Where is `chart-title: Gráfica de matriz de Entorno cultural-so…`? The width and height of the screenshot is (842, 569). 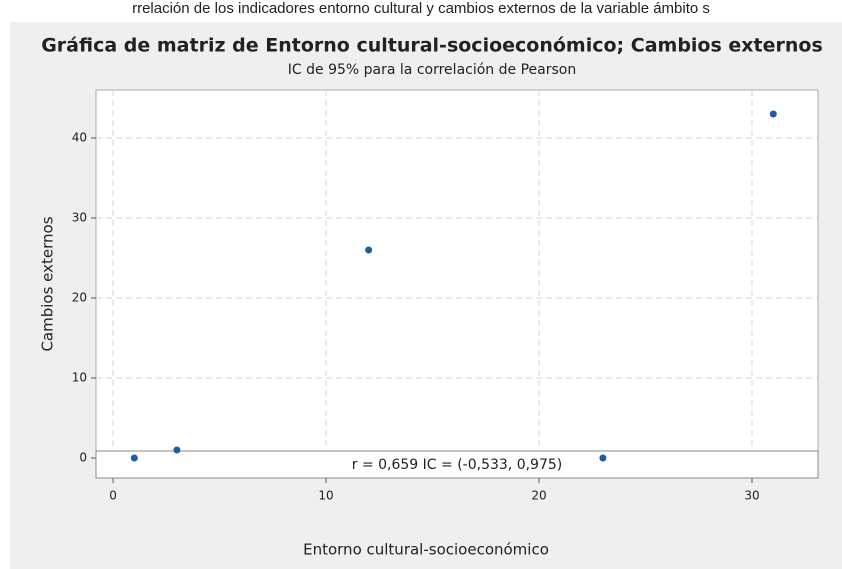 chart-title: Gráfica de matriz de Entorno cultural-so… is located at coordinates (432, 46).